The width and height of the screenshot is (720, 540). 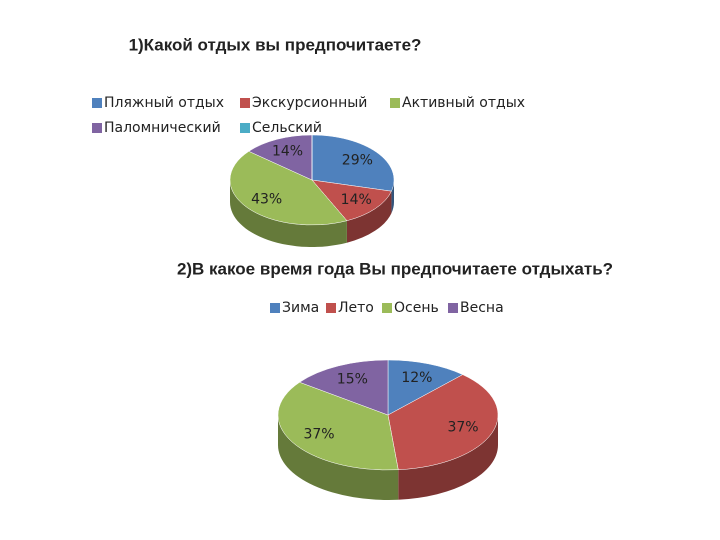 I want to click on legend-label: Сельский, so click(x=287, y=128).